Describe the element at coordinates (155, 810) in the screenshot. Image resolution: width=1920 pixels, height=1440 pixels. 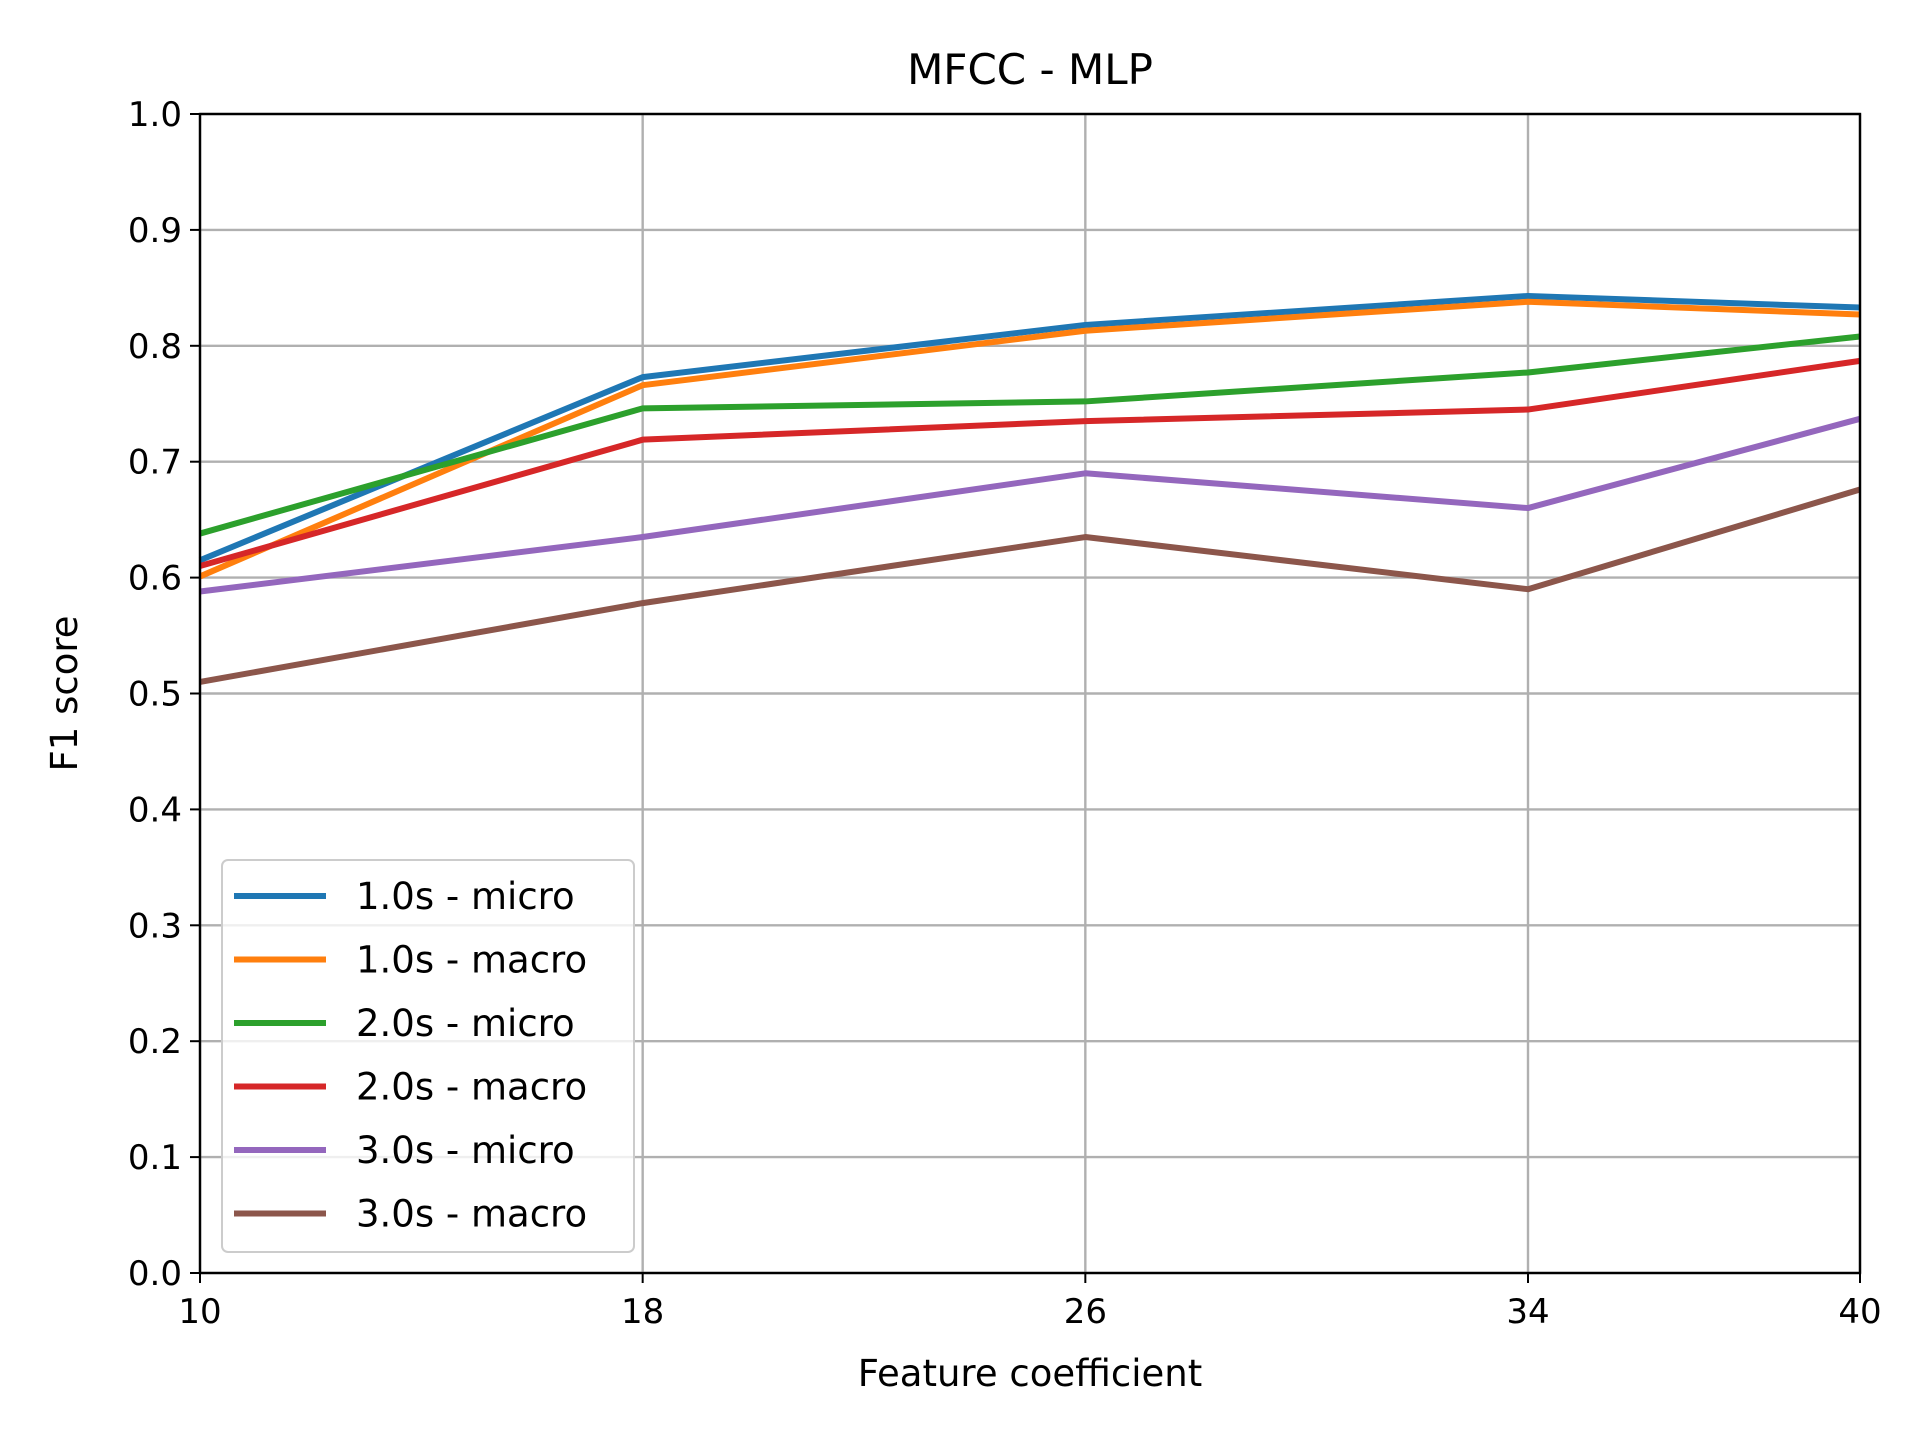
I see `y-tick-label: 0.4` at that location.